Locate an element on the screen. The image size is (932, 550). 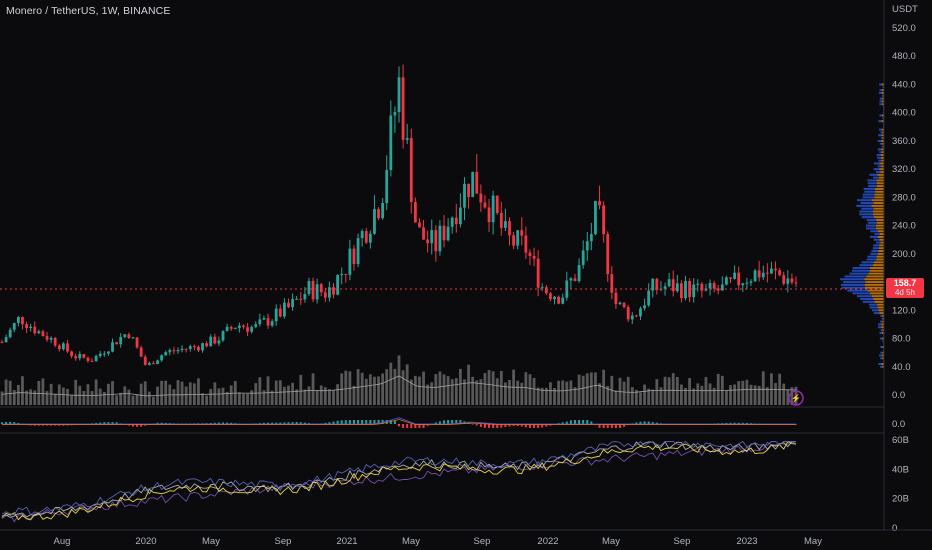
data-window-icon is located at coordinates (796, 398).